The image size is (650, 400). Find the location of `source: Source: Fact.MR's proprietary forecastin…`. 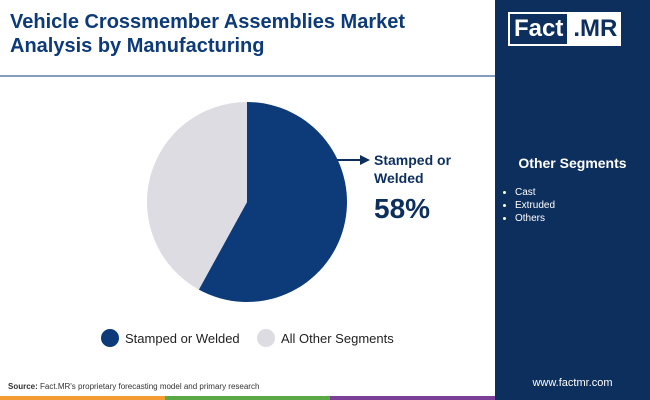

source: Source: Fact.MR's proprietary forecastin… is located at coordinates (133, 386).